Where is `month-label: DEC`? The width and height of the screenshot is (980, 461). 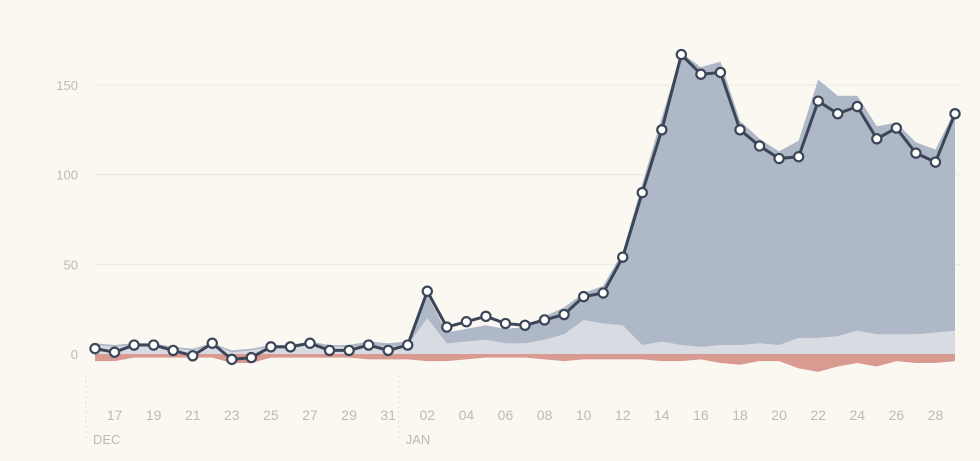
month-label: DEC is located at coordinates (106, 439).